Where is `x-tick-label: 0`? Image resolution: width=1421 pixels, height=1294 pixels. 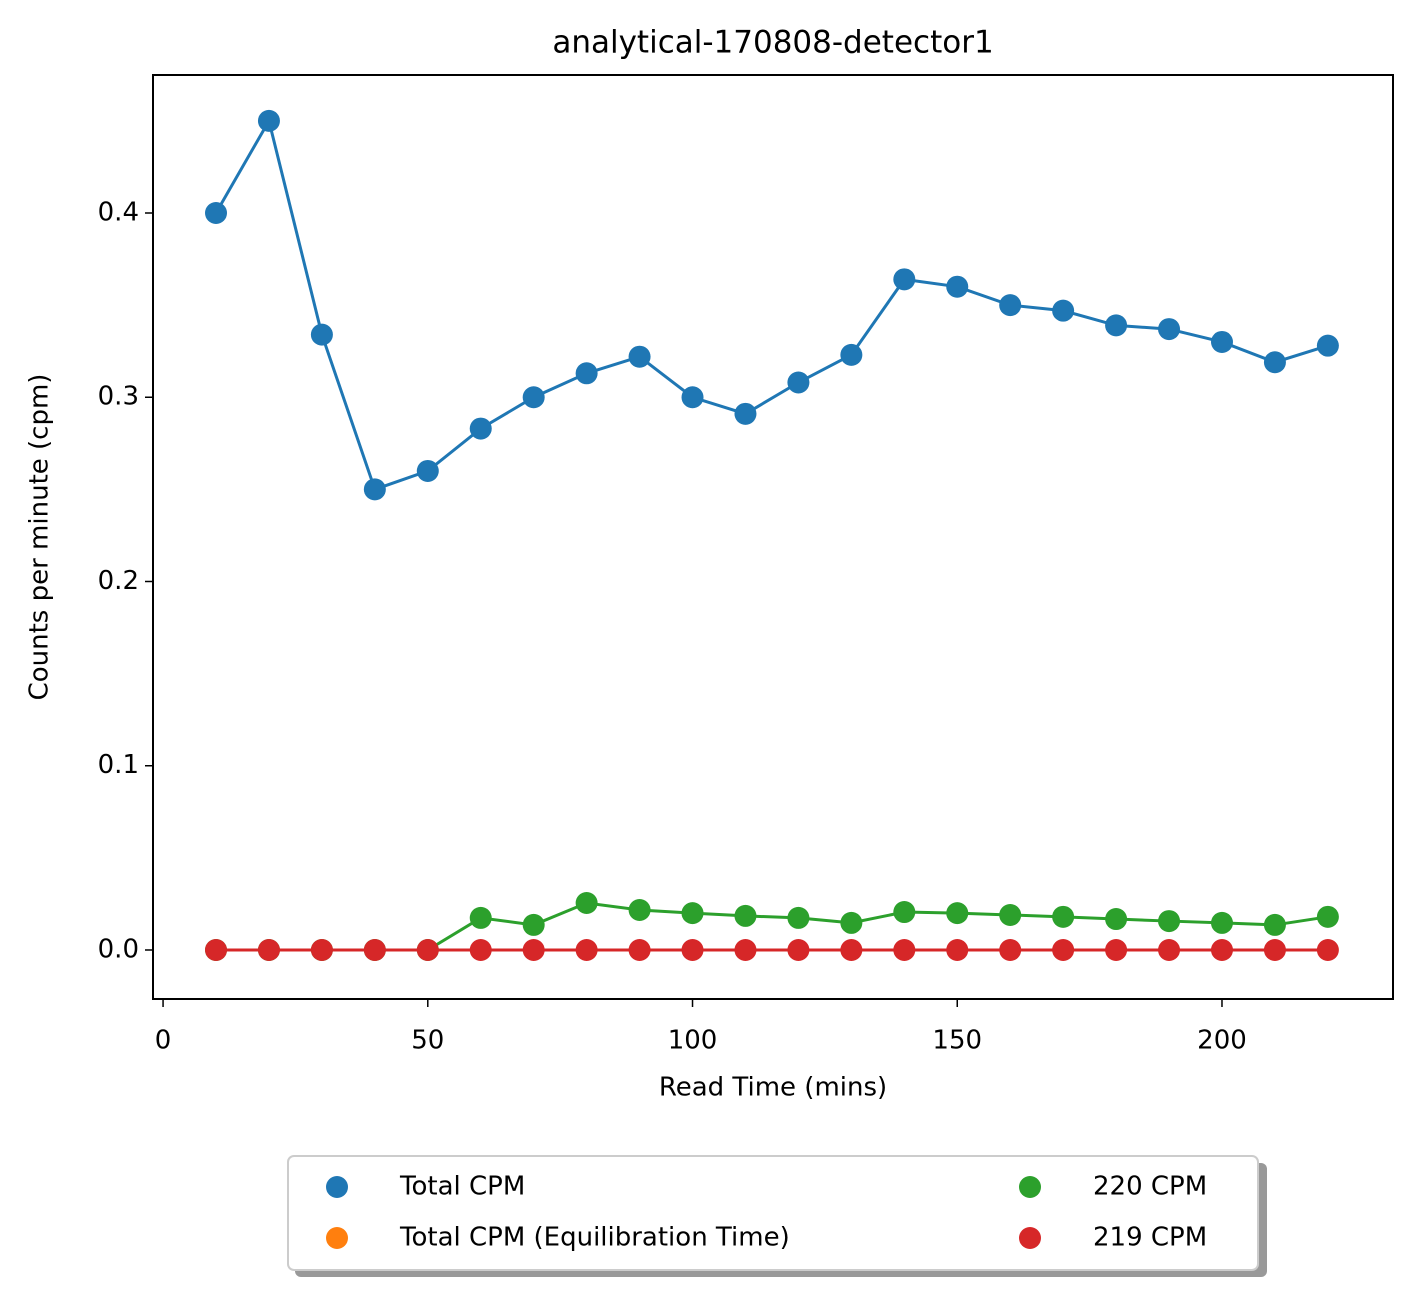 x-tick-label: 0 is located at coordinates (163, 1041).